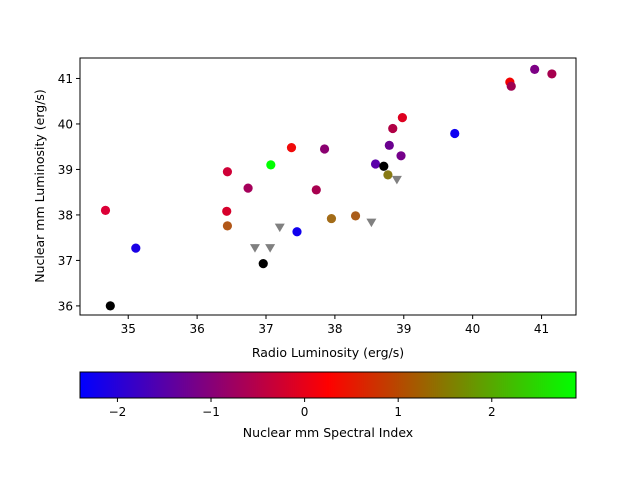 The height and width of the screenshot is (480, 640). Describe the element at coordinates (328, 432) in the screenshot. I see `colorbar-label: Nuclear mm Spectral Index` at that location.